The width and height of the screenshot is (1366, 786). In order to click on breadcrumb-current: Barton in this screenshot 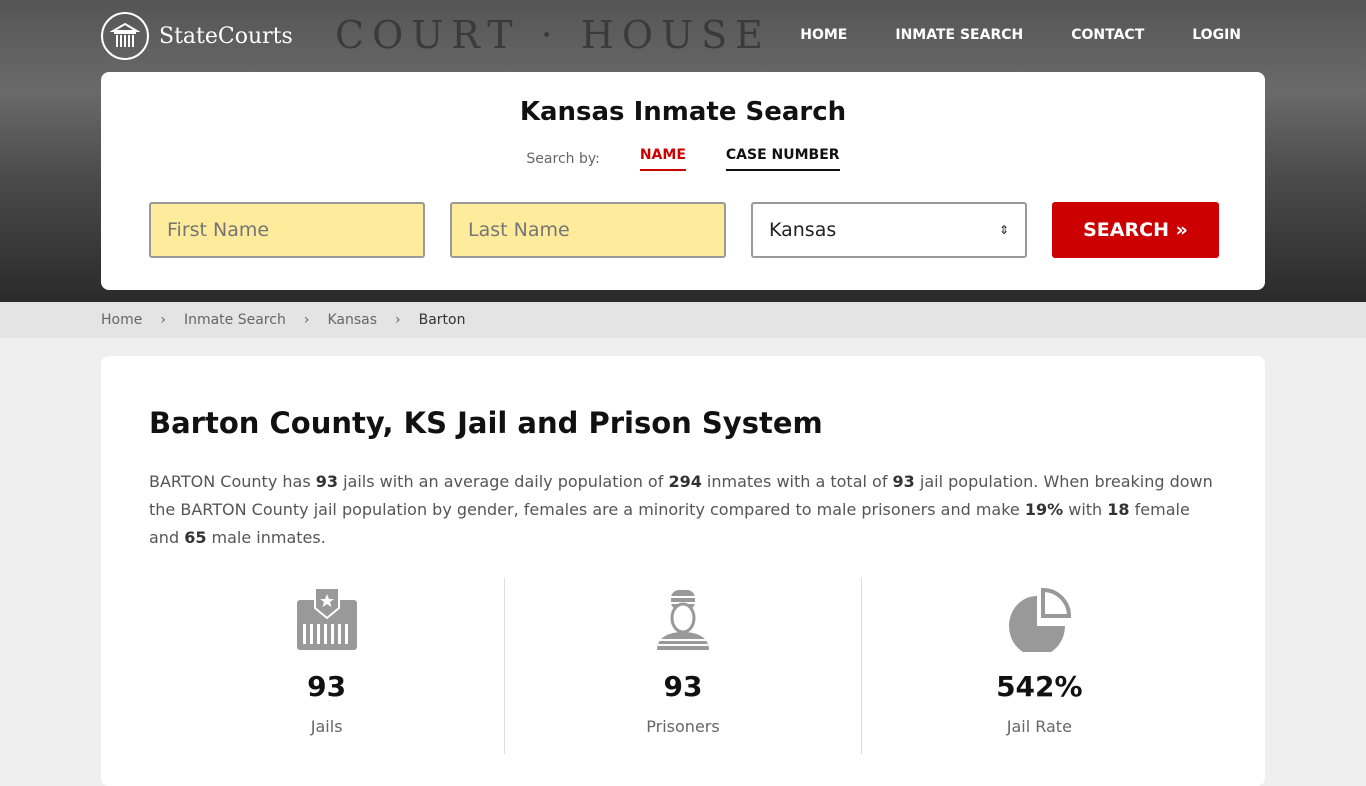, I will do `click(442, 320)`.